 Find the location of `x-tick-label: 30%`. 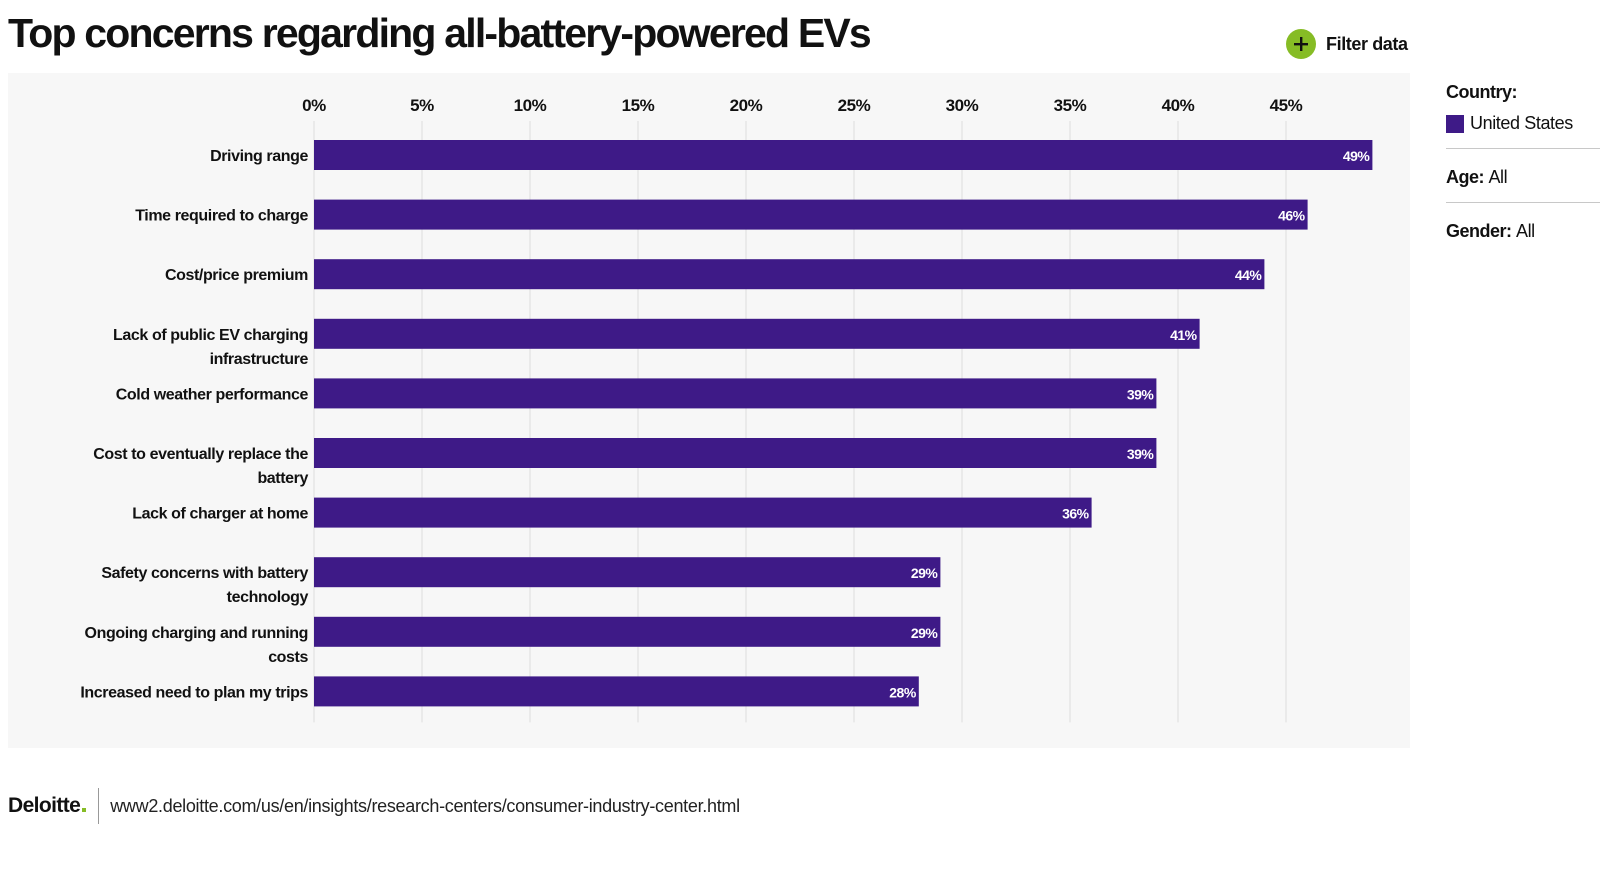

x-tick-label: 30% is located at coordinates (962, 105).